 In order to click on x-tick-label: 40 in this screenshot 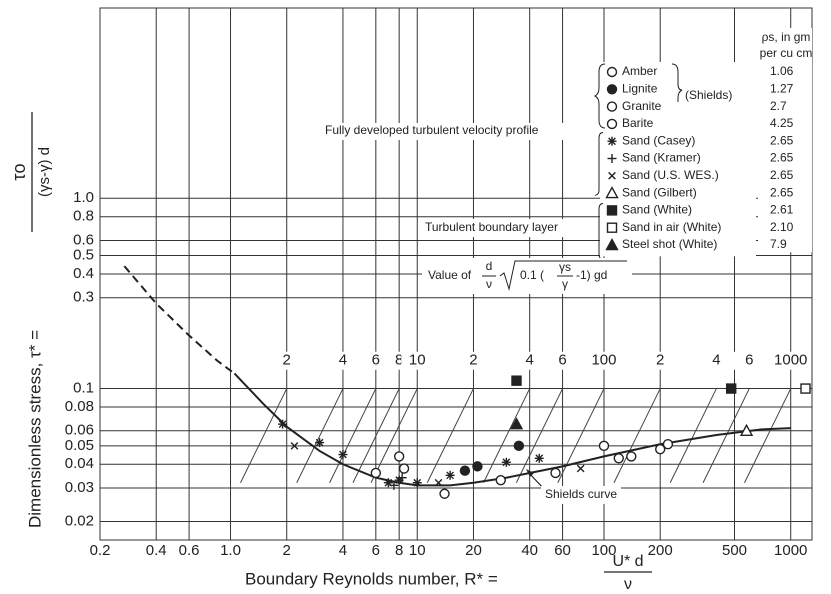, I will do `click(529, 550)`.